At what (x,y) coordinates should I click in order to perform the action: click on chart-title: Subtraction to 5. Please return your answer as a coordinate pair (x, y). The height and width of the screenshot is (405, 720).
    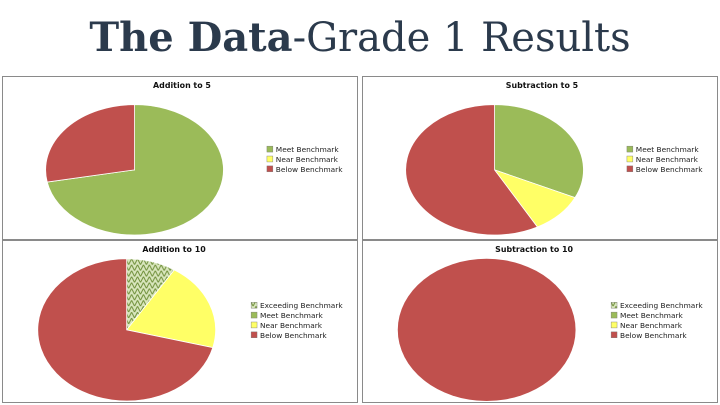
    Looking at the image, I should click on (542, 85).